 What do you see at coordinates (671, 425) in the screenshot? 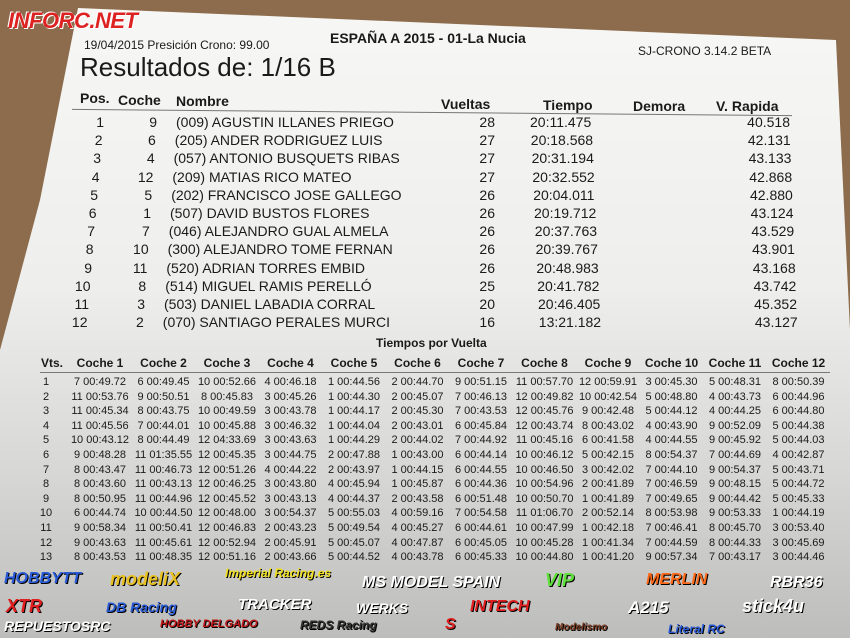
I see `lap-cell: 4 00:43.90` at bounding box center [671, 425].